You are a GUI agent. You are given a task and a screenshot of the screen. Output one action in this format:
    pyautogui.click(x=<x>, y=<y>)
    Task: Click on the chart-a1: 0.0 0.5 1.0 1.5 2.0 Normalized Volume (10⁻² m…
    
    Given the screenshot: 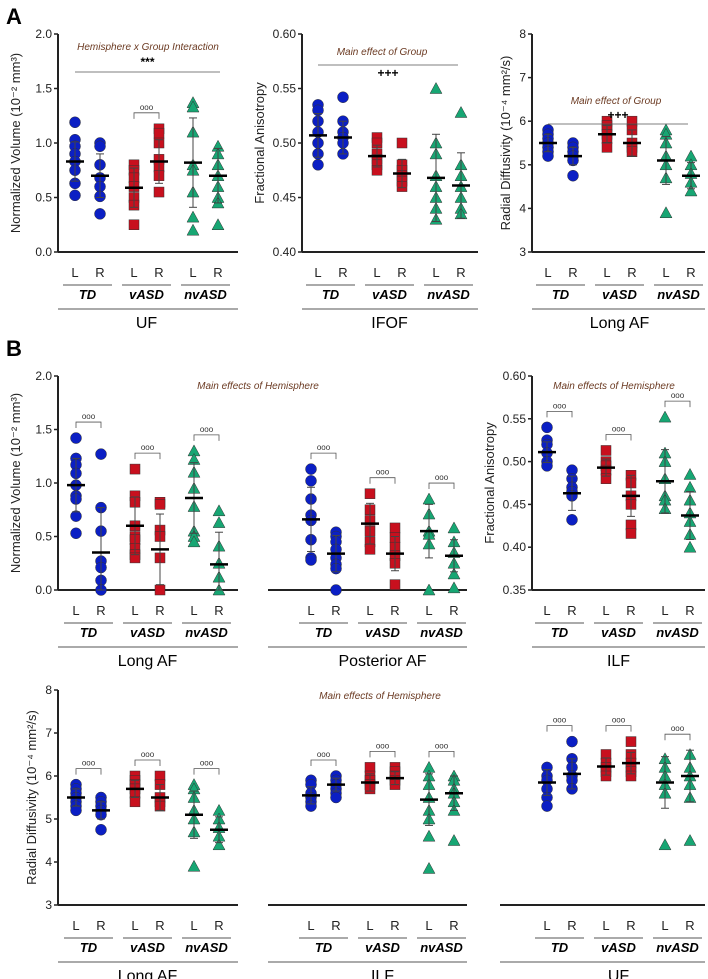 What is the action you would take?
    pyautogui.click(x=123, y=179)
    